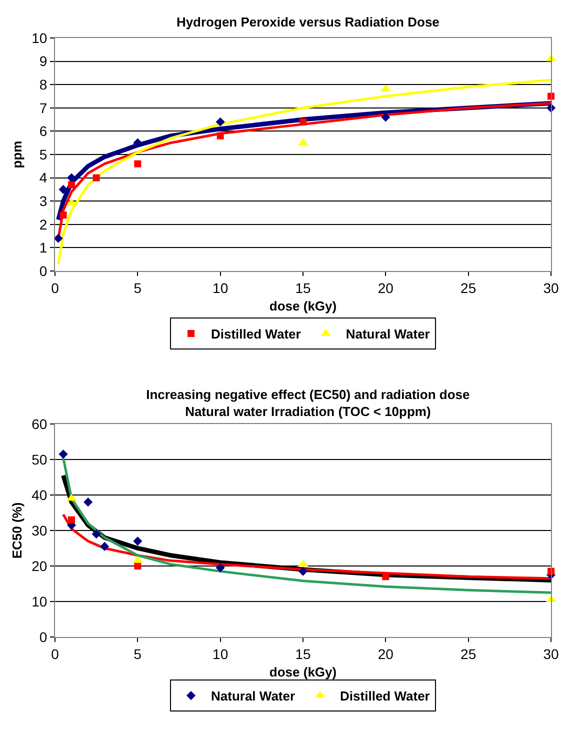 The image size is (581, 732). Describe the element at coordinates (43, 224) in the screenshot. I see `y-tick-label: 2` at that location.